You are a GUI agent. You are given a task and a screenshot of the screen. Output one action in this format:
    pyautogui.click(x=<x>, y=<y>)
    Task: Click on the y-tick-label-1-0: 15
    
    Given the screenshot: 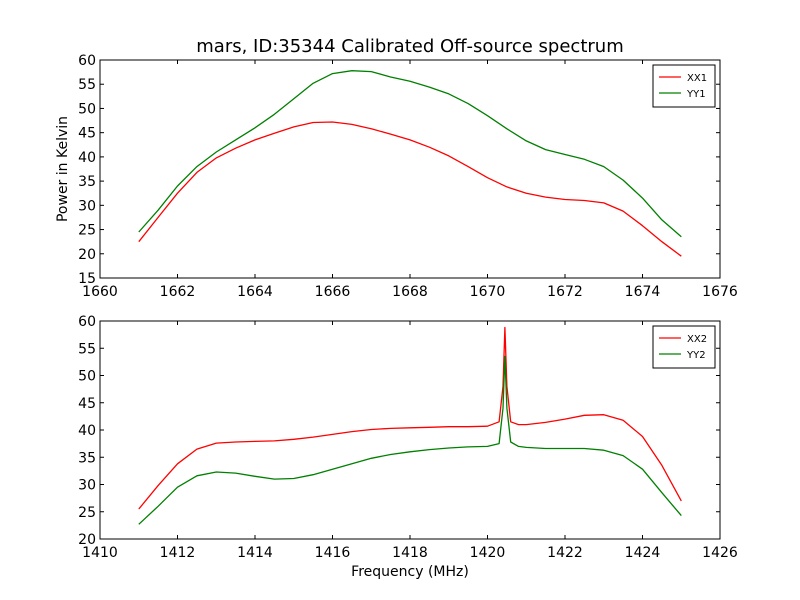 What is the action you would take?
    pyautogui.click(x=87, y=279)
    